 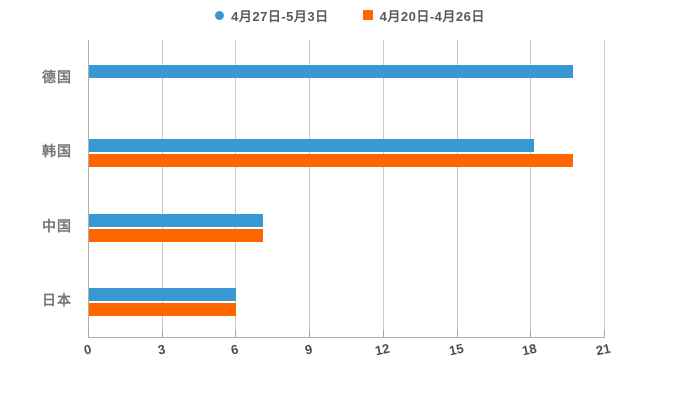 What do you see at coordinates (220, 15) in the screenshot?
I see `legend-circle-marker-icon` at bounding box center [220, 15].